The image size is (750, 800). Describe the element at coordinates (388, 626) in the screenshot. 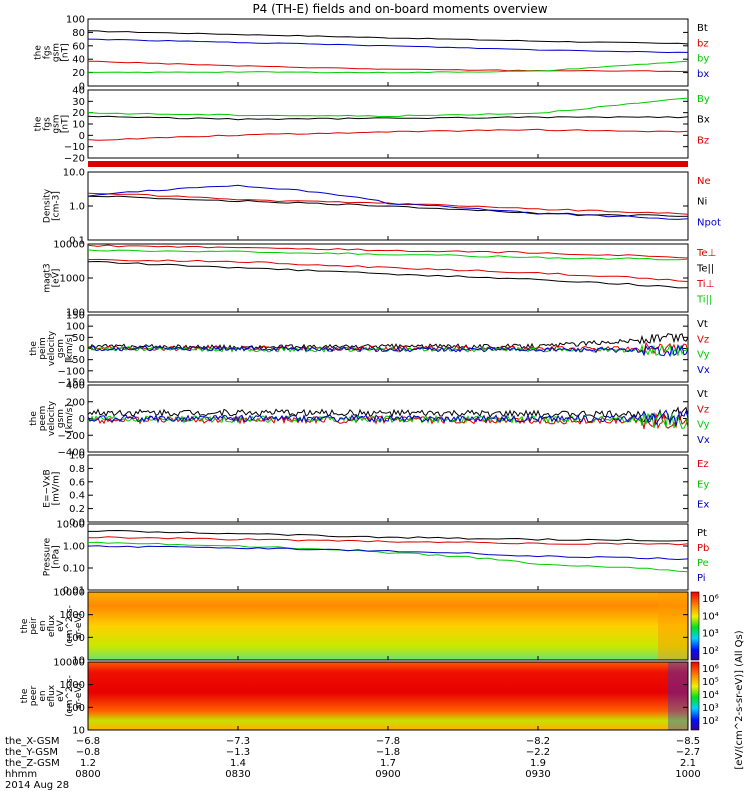

I see `ion-spectrogram-image` at that location.